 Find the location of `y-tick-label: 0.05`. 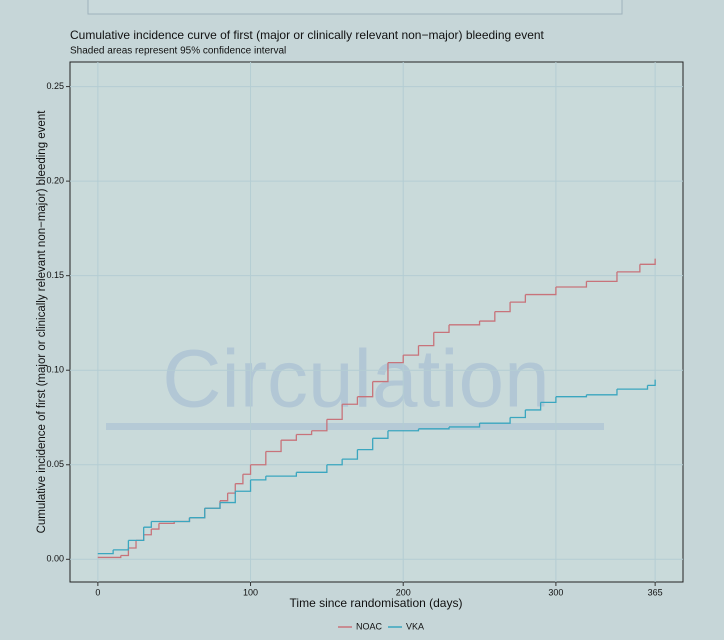

y-tick-label: 0.05 is located at coordinates (55, 464).